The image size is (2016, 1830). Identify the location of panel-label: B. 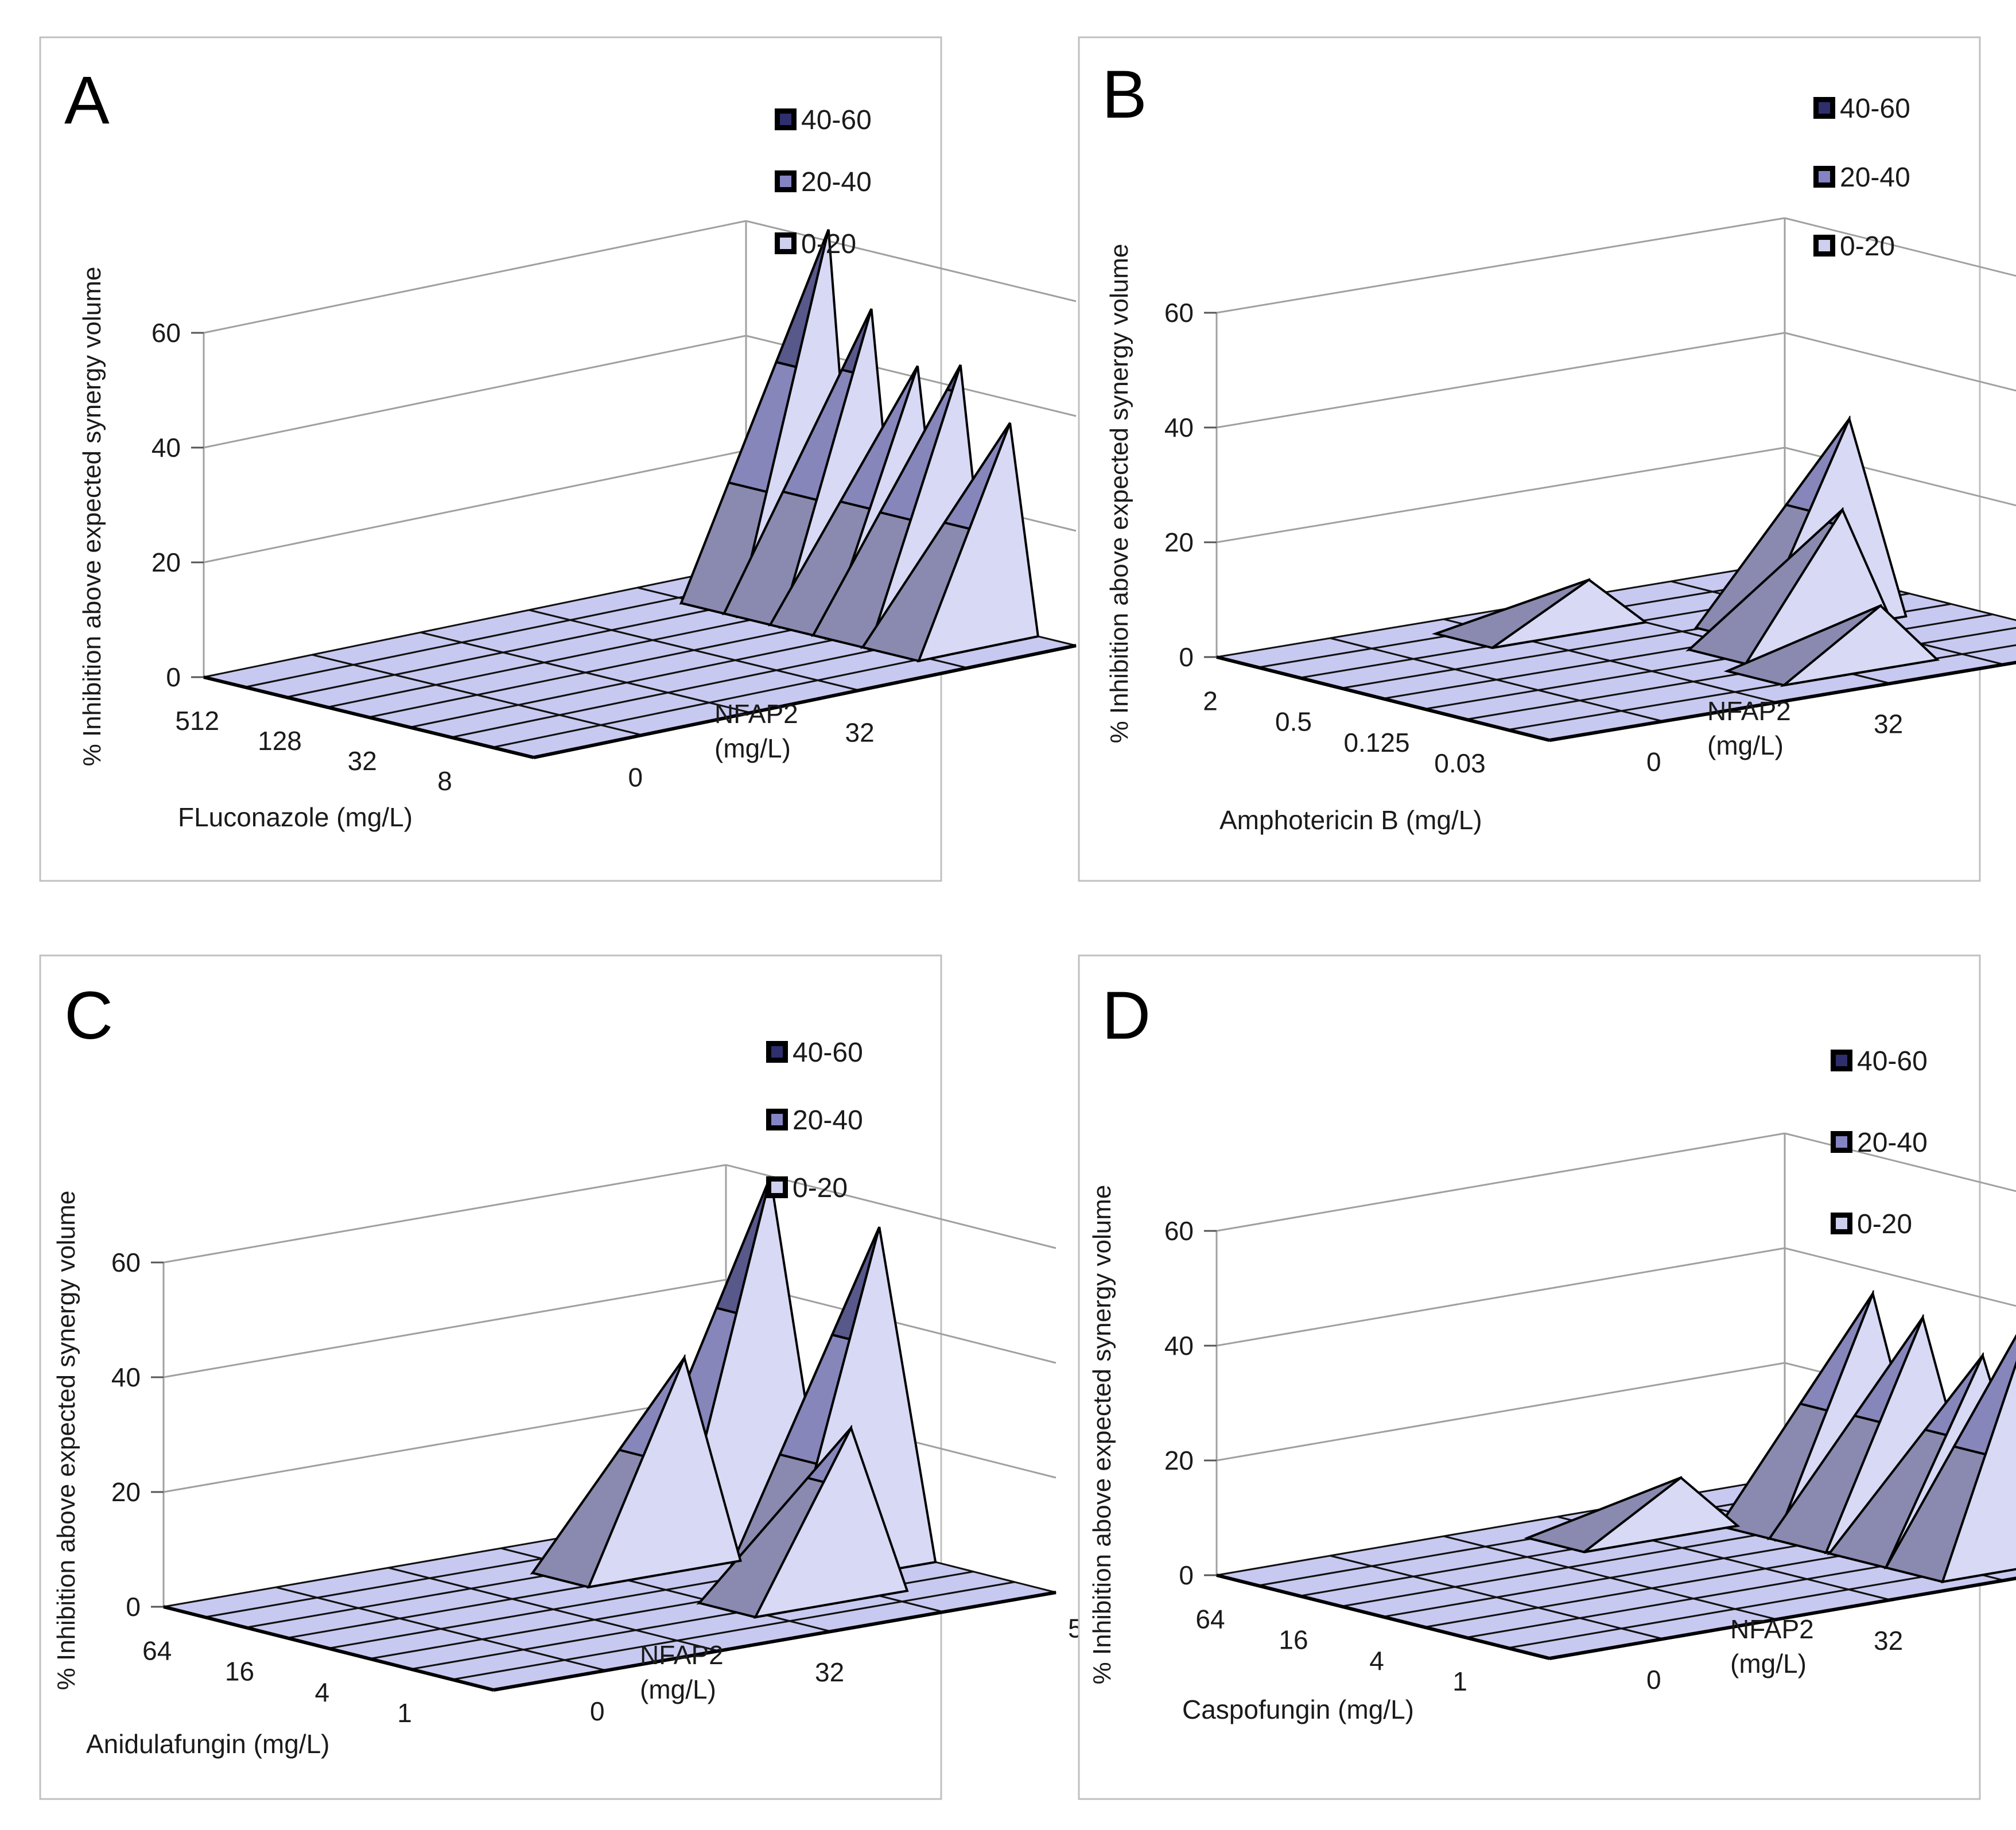
(1124, 95).